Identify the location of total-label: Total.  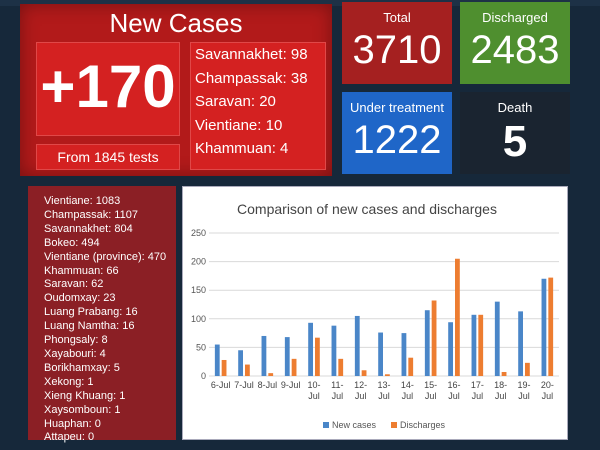
(397, 17).